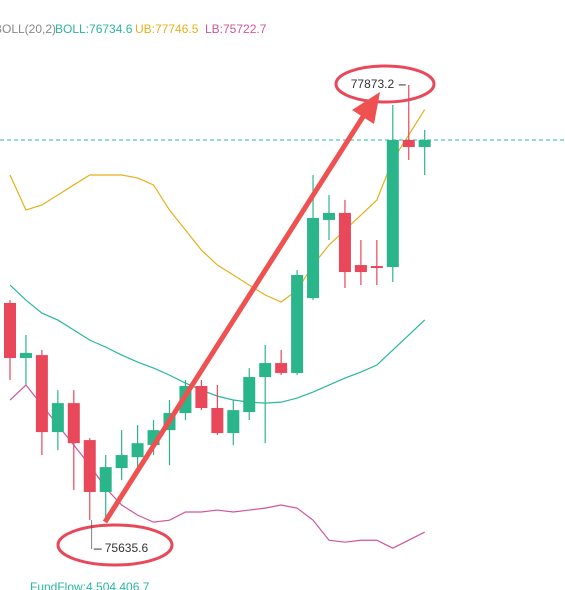 The height and width of the screenshot is (590, 565). I want to click on indicator-label: BOLL(20,2), so click(28, 29).